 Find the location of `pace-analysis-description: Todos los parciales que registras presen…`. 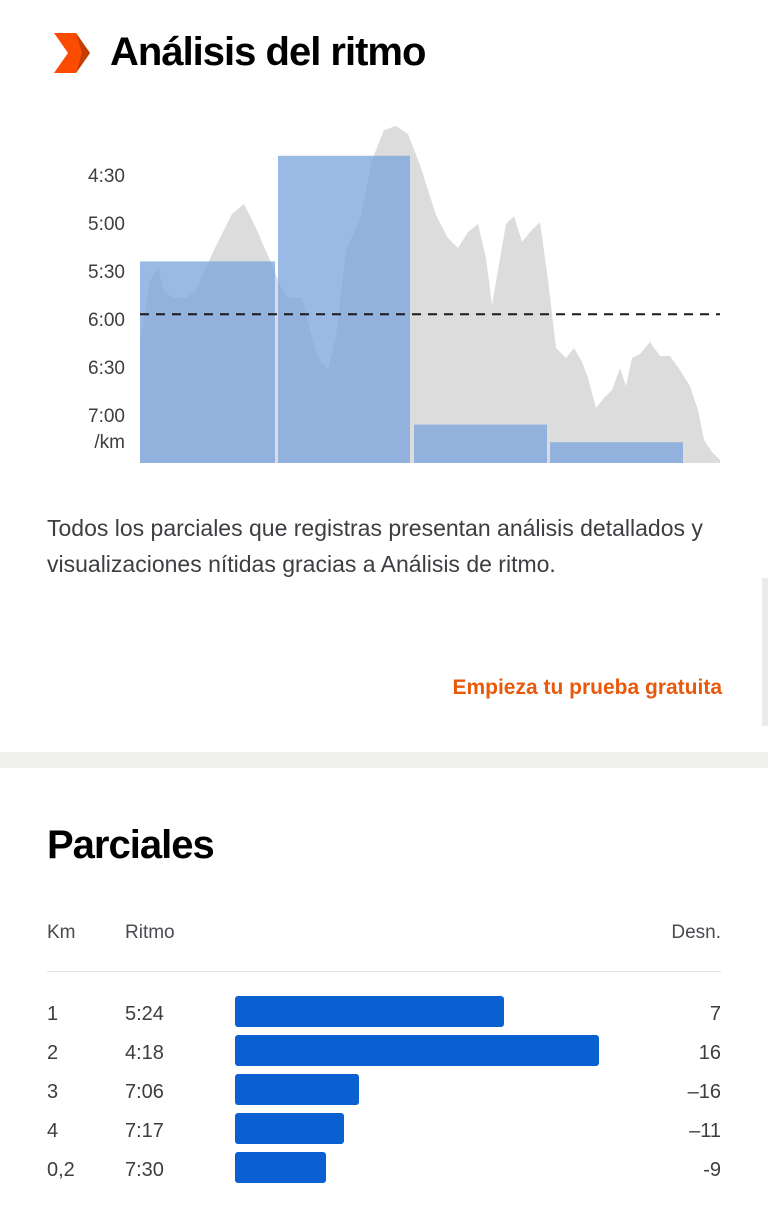

pace-analysis-description: Todos los parciales que registras presen… is located at coordinates (375, 546).